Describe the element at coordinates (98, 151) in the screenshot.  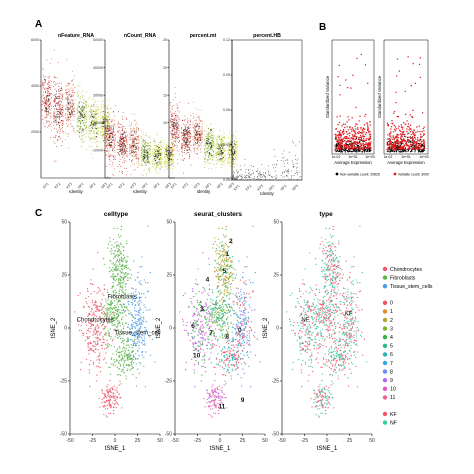
I see `a-ytick-label: 10000` at that location.